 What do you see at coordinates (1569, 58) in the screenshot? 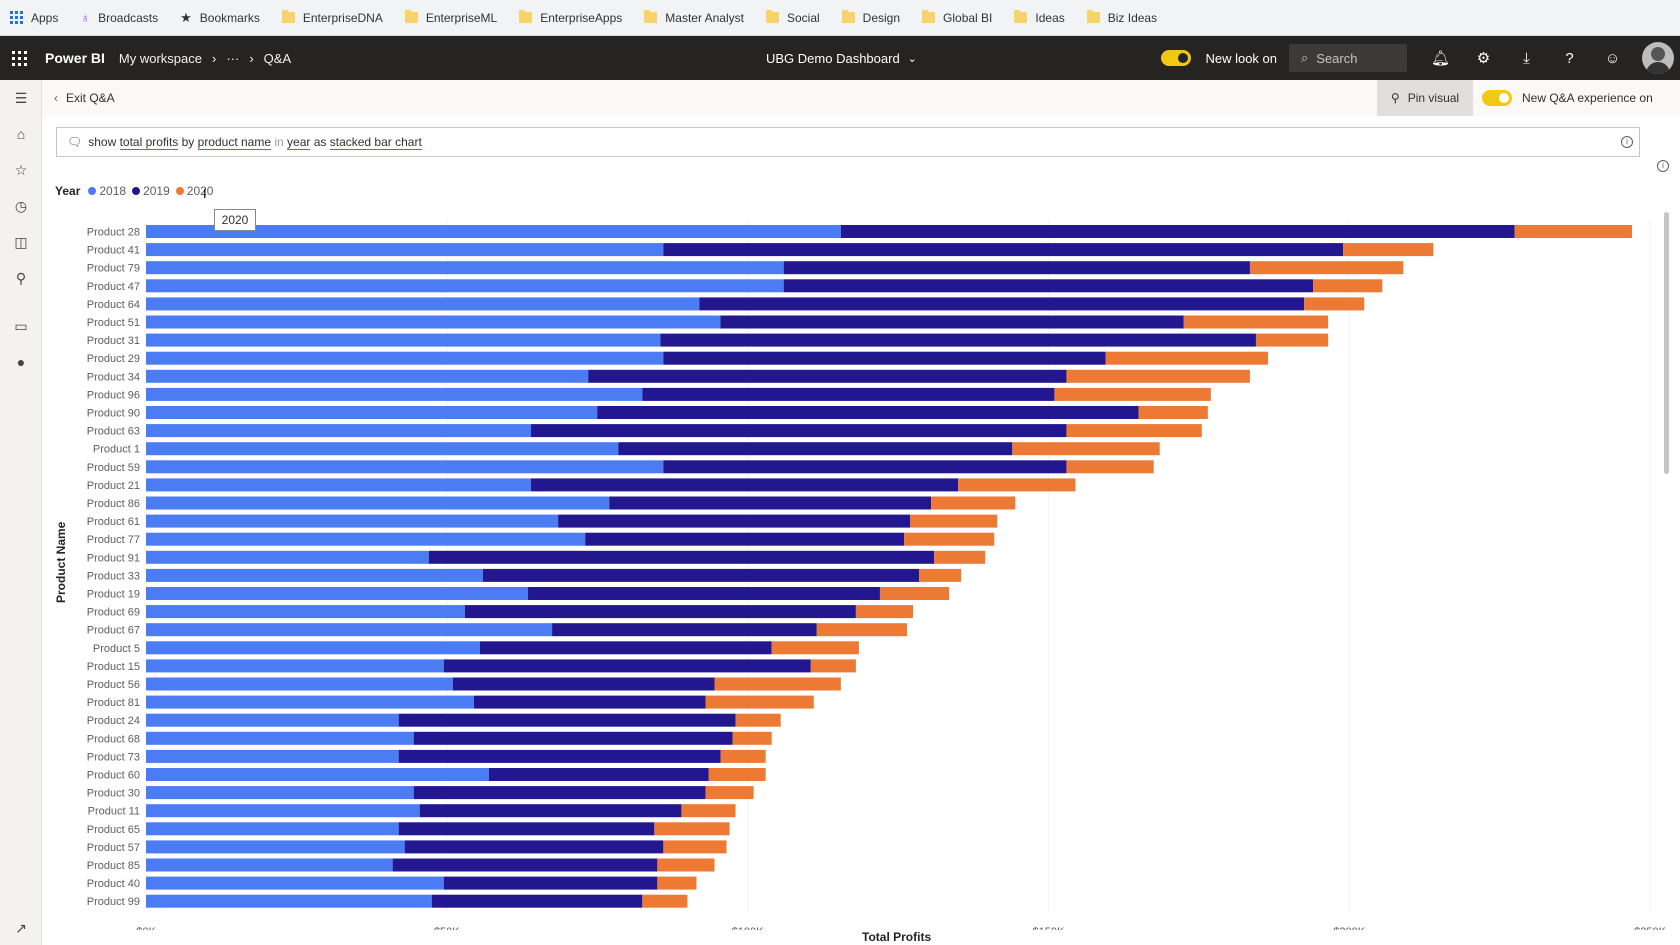
I see `help-icon: ?` at bounding box center [1569, 58].